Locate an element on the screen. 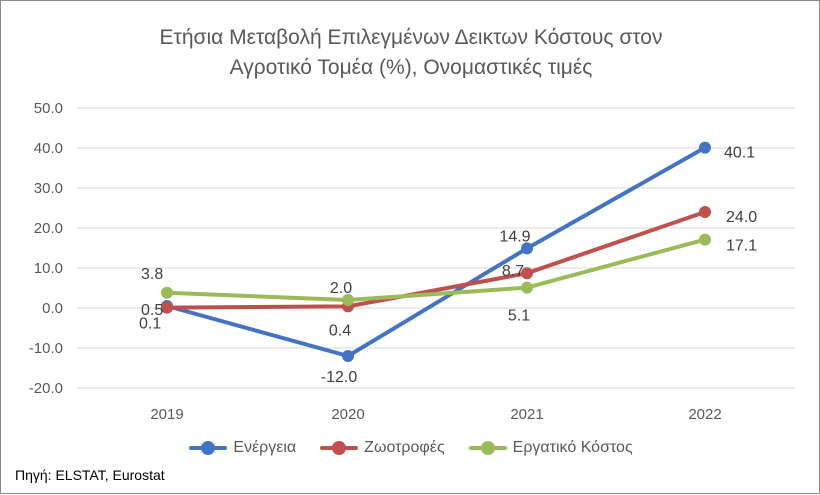  y-tick-label: 40.0 is located at coordinates (48, 148).